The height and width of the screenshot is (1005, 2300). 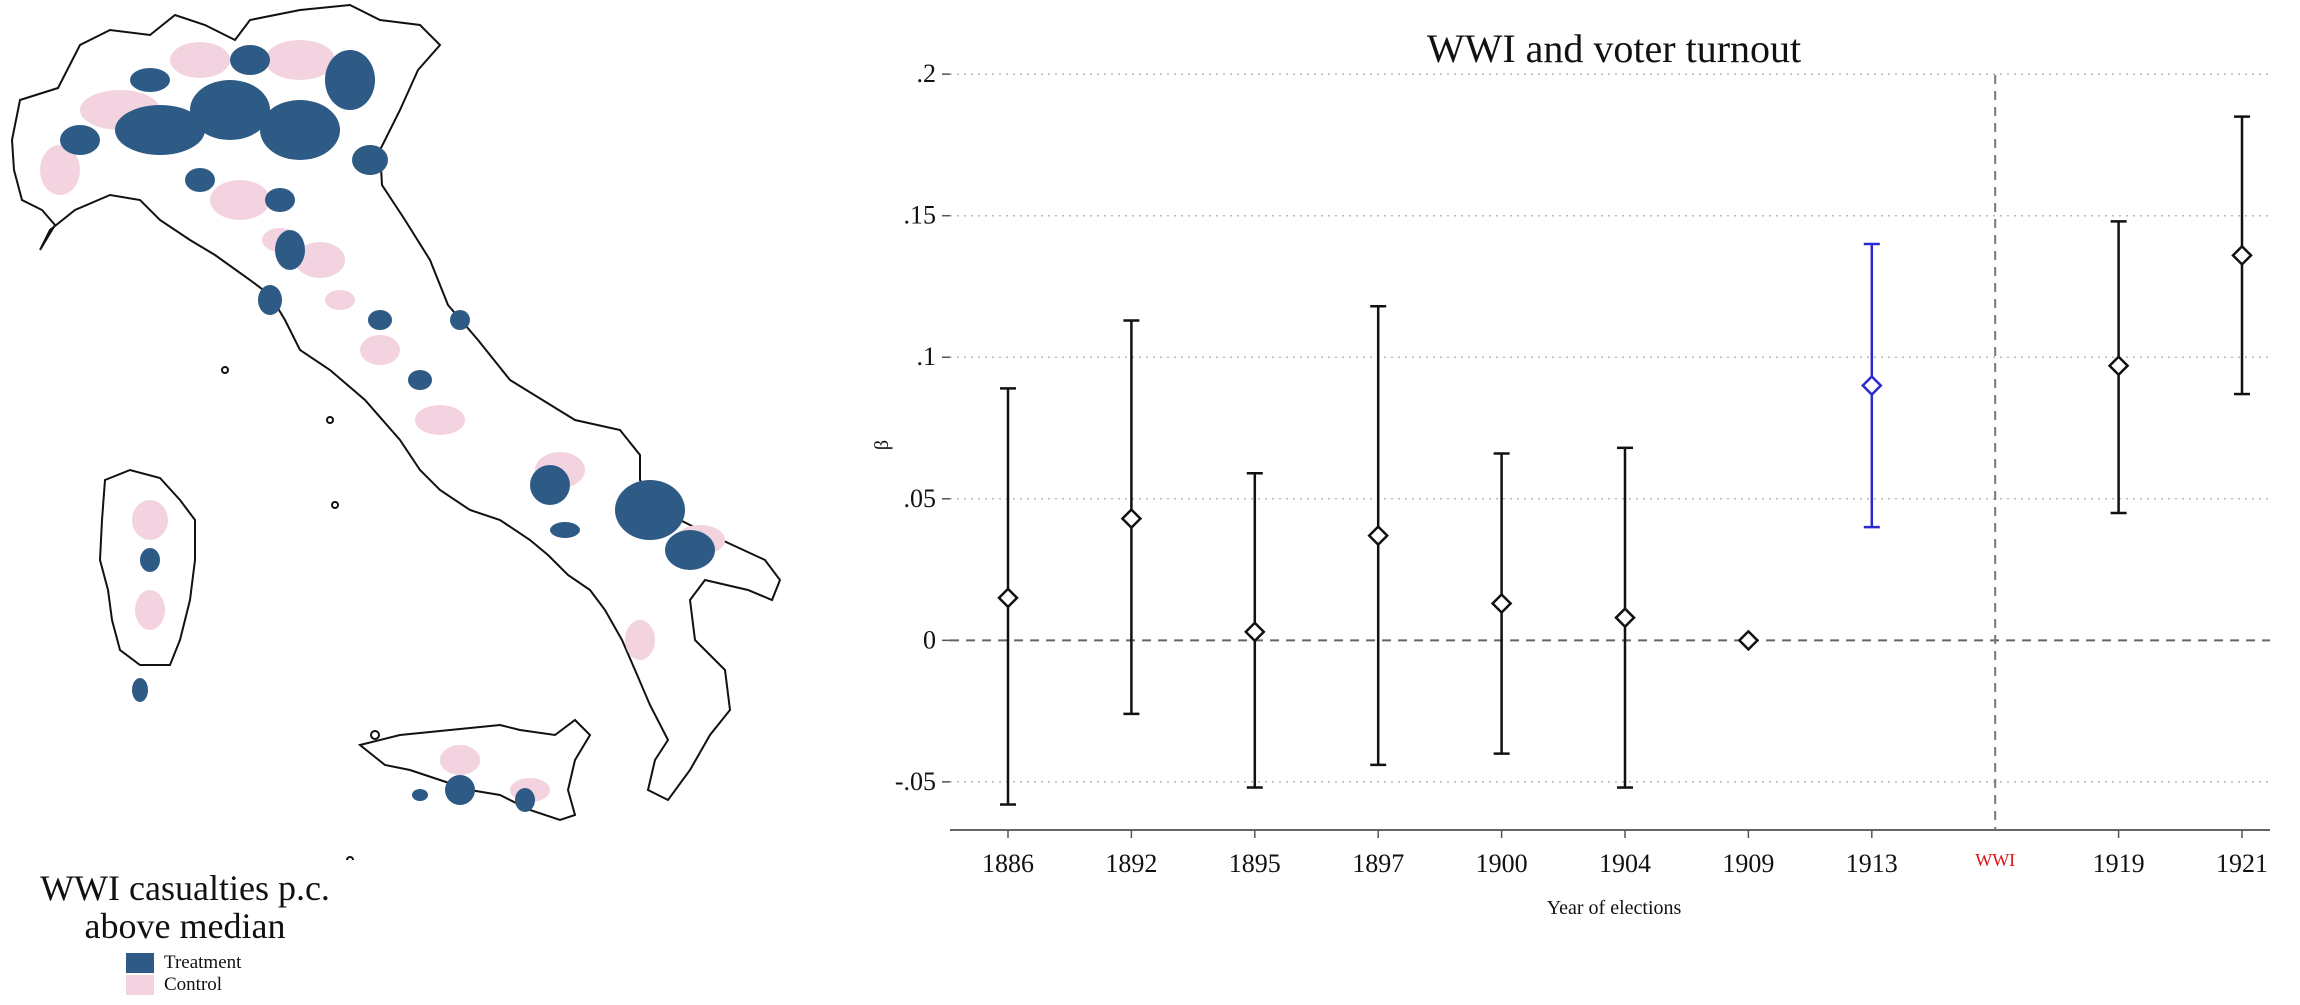 What do you see at coordinates (1625, 863) in the screenshot?
I see `x-tick-label: 1904` at bounding box center [1625, 863].